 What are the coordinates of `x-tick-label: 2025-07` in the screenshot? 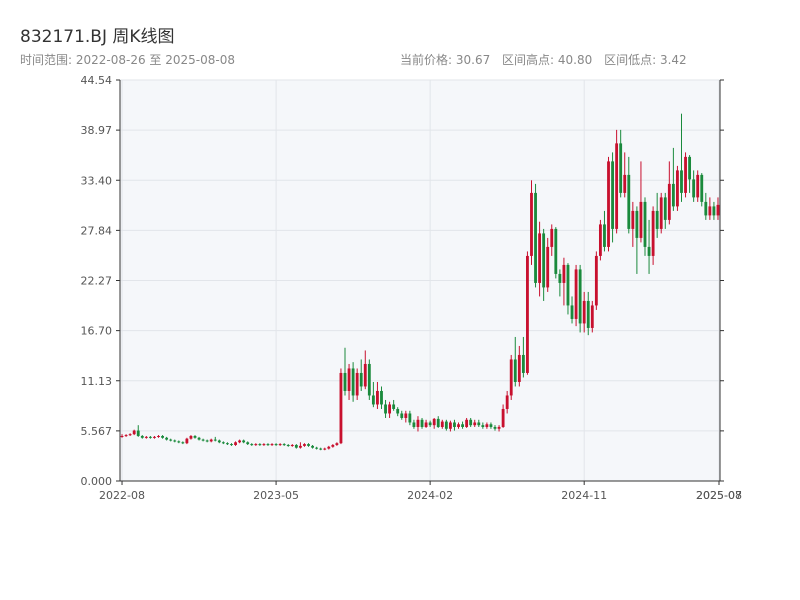 It's located at (719, 495).